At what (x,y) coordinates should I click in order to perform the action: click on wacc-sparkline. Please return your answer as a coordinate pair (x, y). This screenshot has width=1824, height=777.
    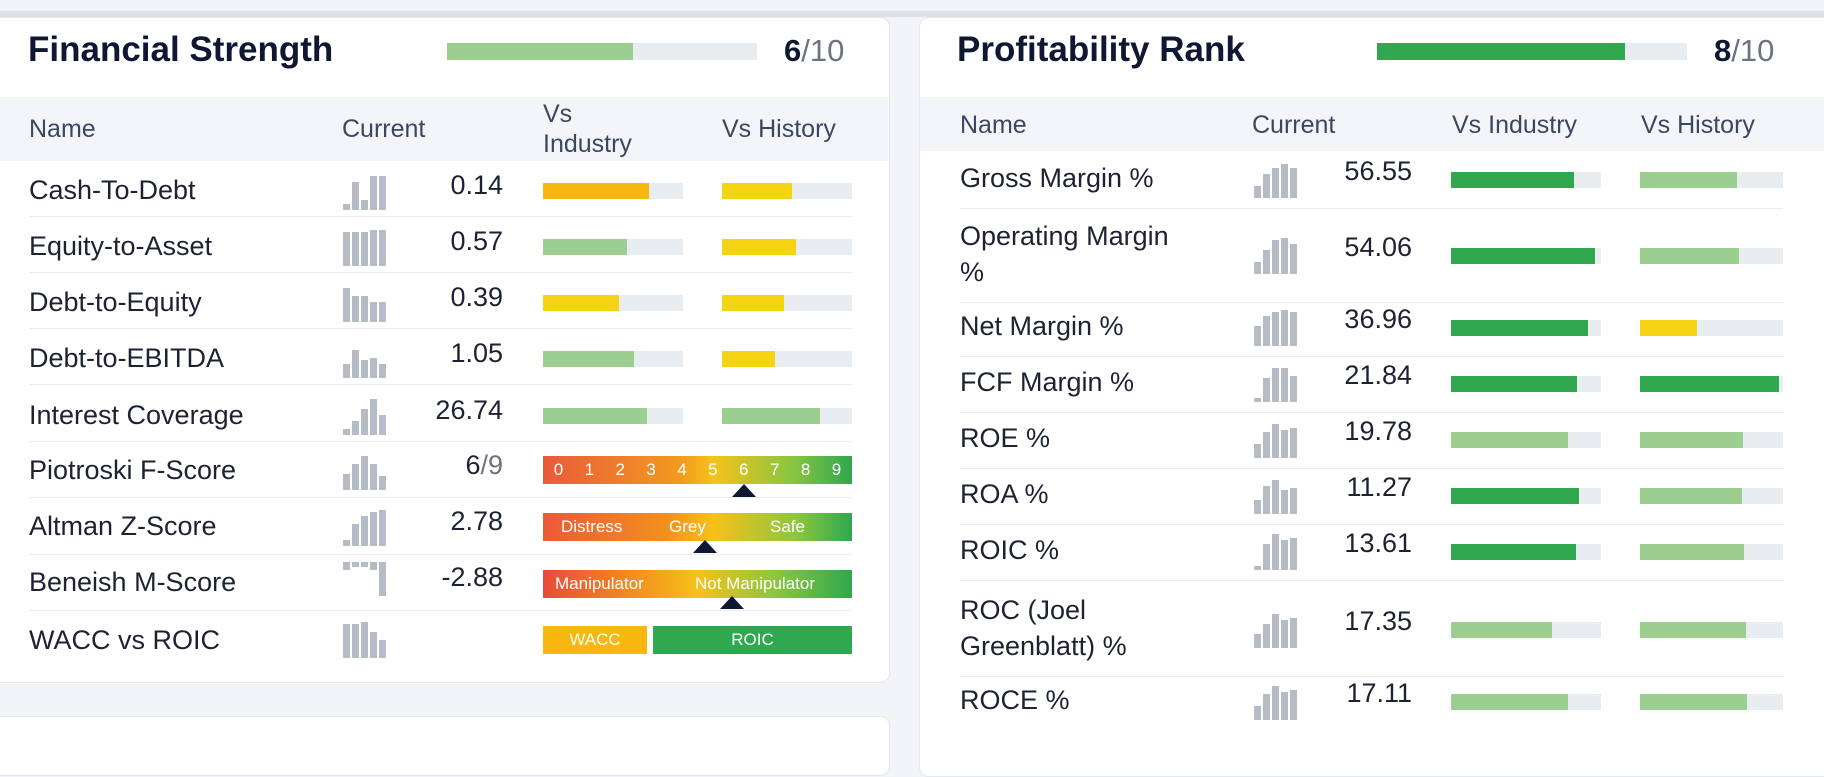
    Looking at the image, I should click on (365, 638).